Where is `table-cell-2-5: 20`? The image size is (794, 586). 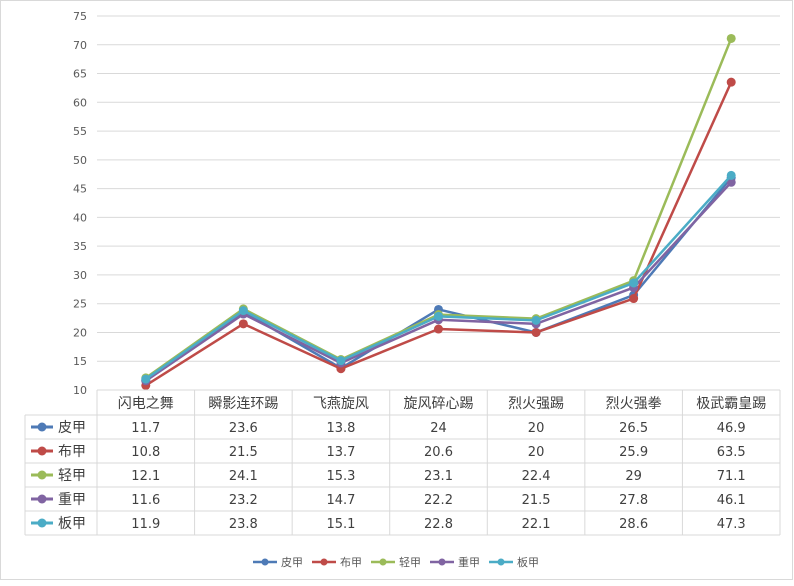
table-cell-2-5: 20 is located at coordinates (536, 452).